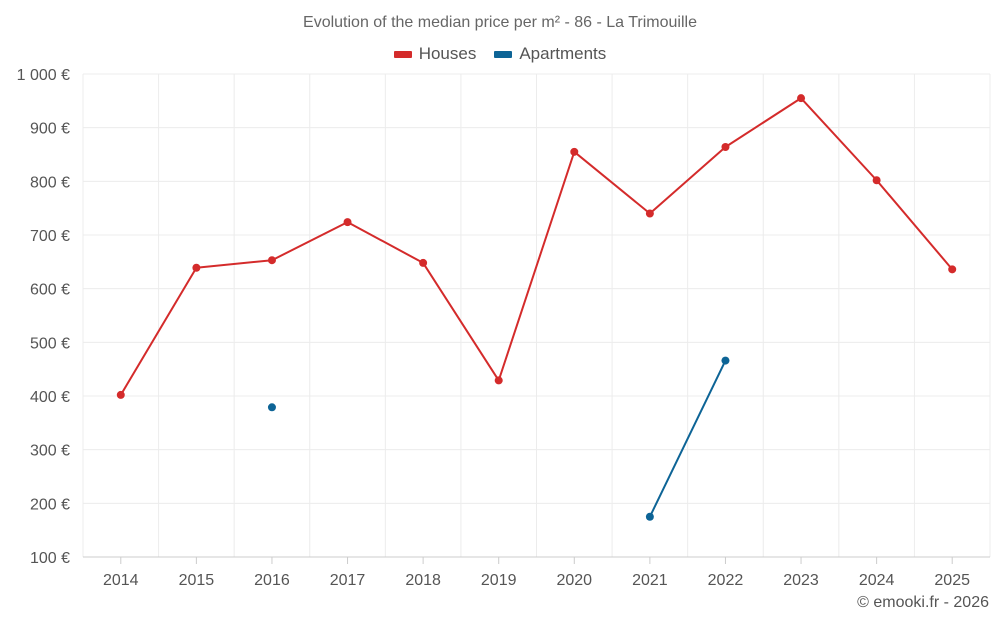 This screenshot has height=625, width=1000. What do you see at coordinates (563, 53) in the screenshot?
I see `legend-label-apartments: Apartments` at bounding box center [563, 53].